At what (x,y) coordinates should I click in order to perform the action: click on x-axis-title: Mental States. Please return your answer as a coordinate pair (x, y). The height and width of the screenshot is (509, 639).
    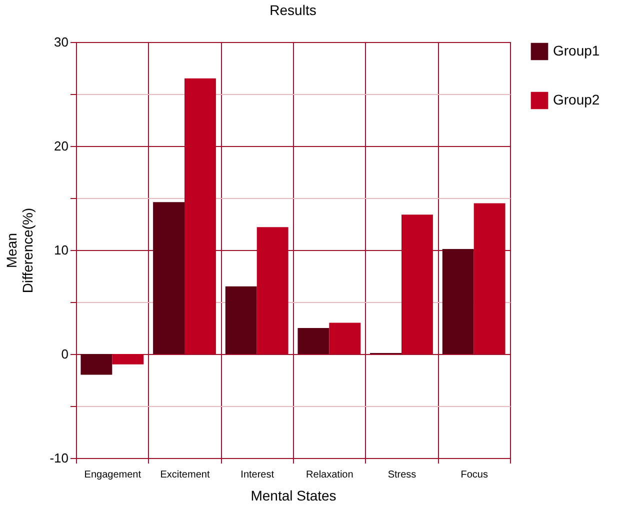
    Looking at the image, I should click on (293, 496).